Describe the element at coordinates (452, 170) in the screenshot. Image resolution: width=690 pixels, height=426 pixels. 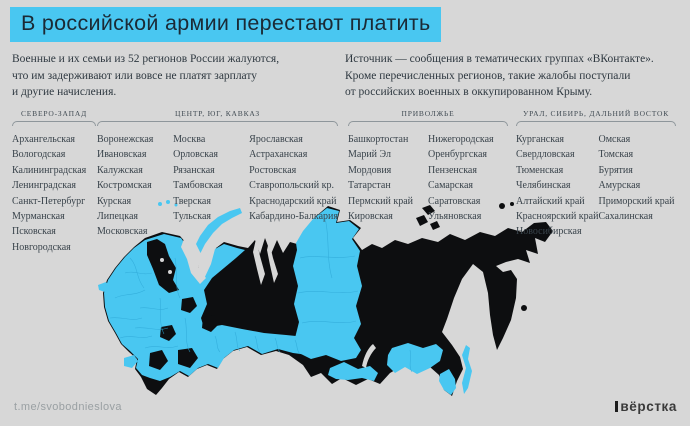
I see `region-item: Пензенская` at that location.